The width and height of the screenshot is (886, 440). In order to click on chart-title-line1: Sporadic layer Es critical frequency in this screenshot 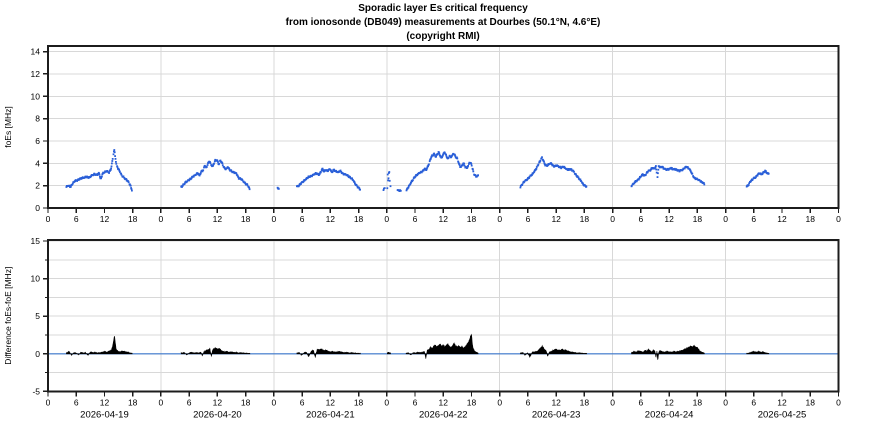, I will do `click(443, 8)`.